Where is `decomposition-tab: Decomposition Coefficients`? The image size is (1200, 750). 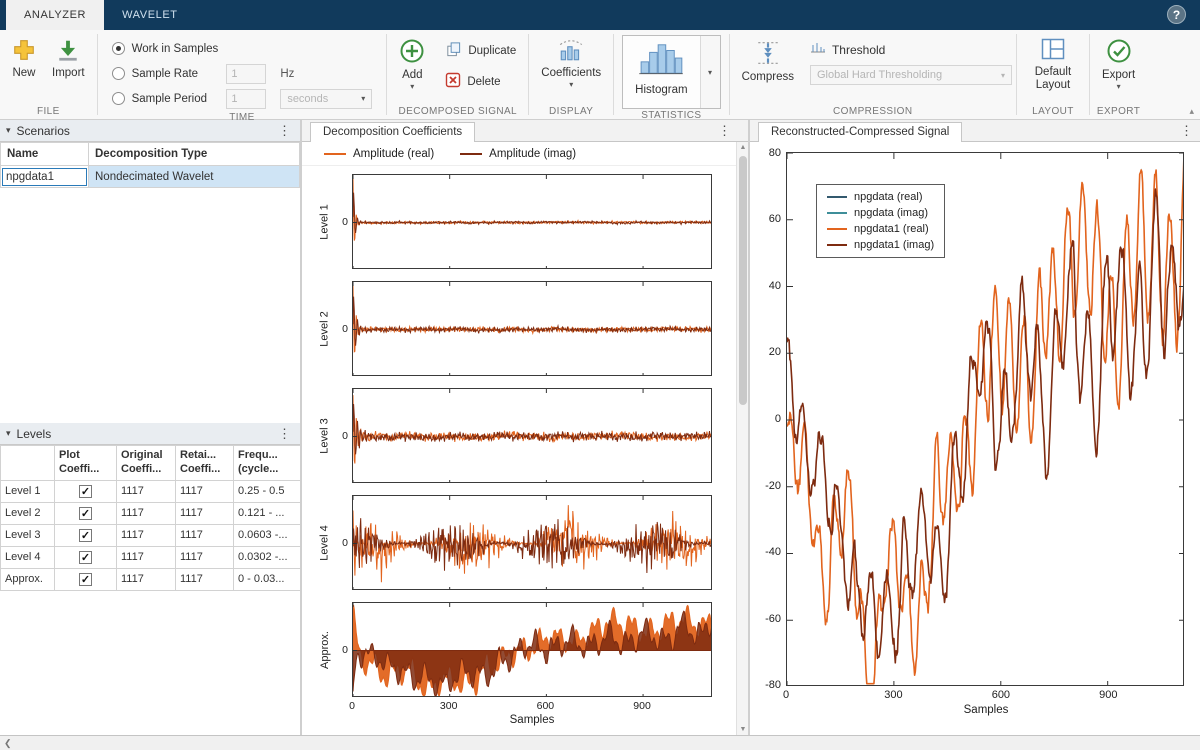 decomposition-tab: Decomposition Coefficients is located at coordinates (393, 132).